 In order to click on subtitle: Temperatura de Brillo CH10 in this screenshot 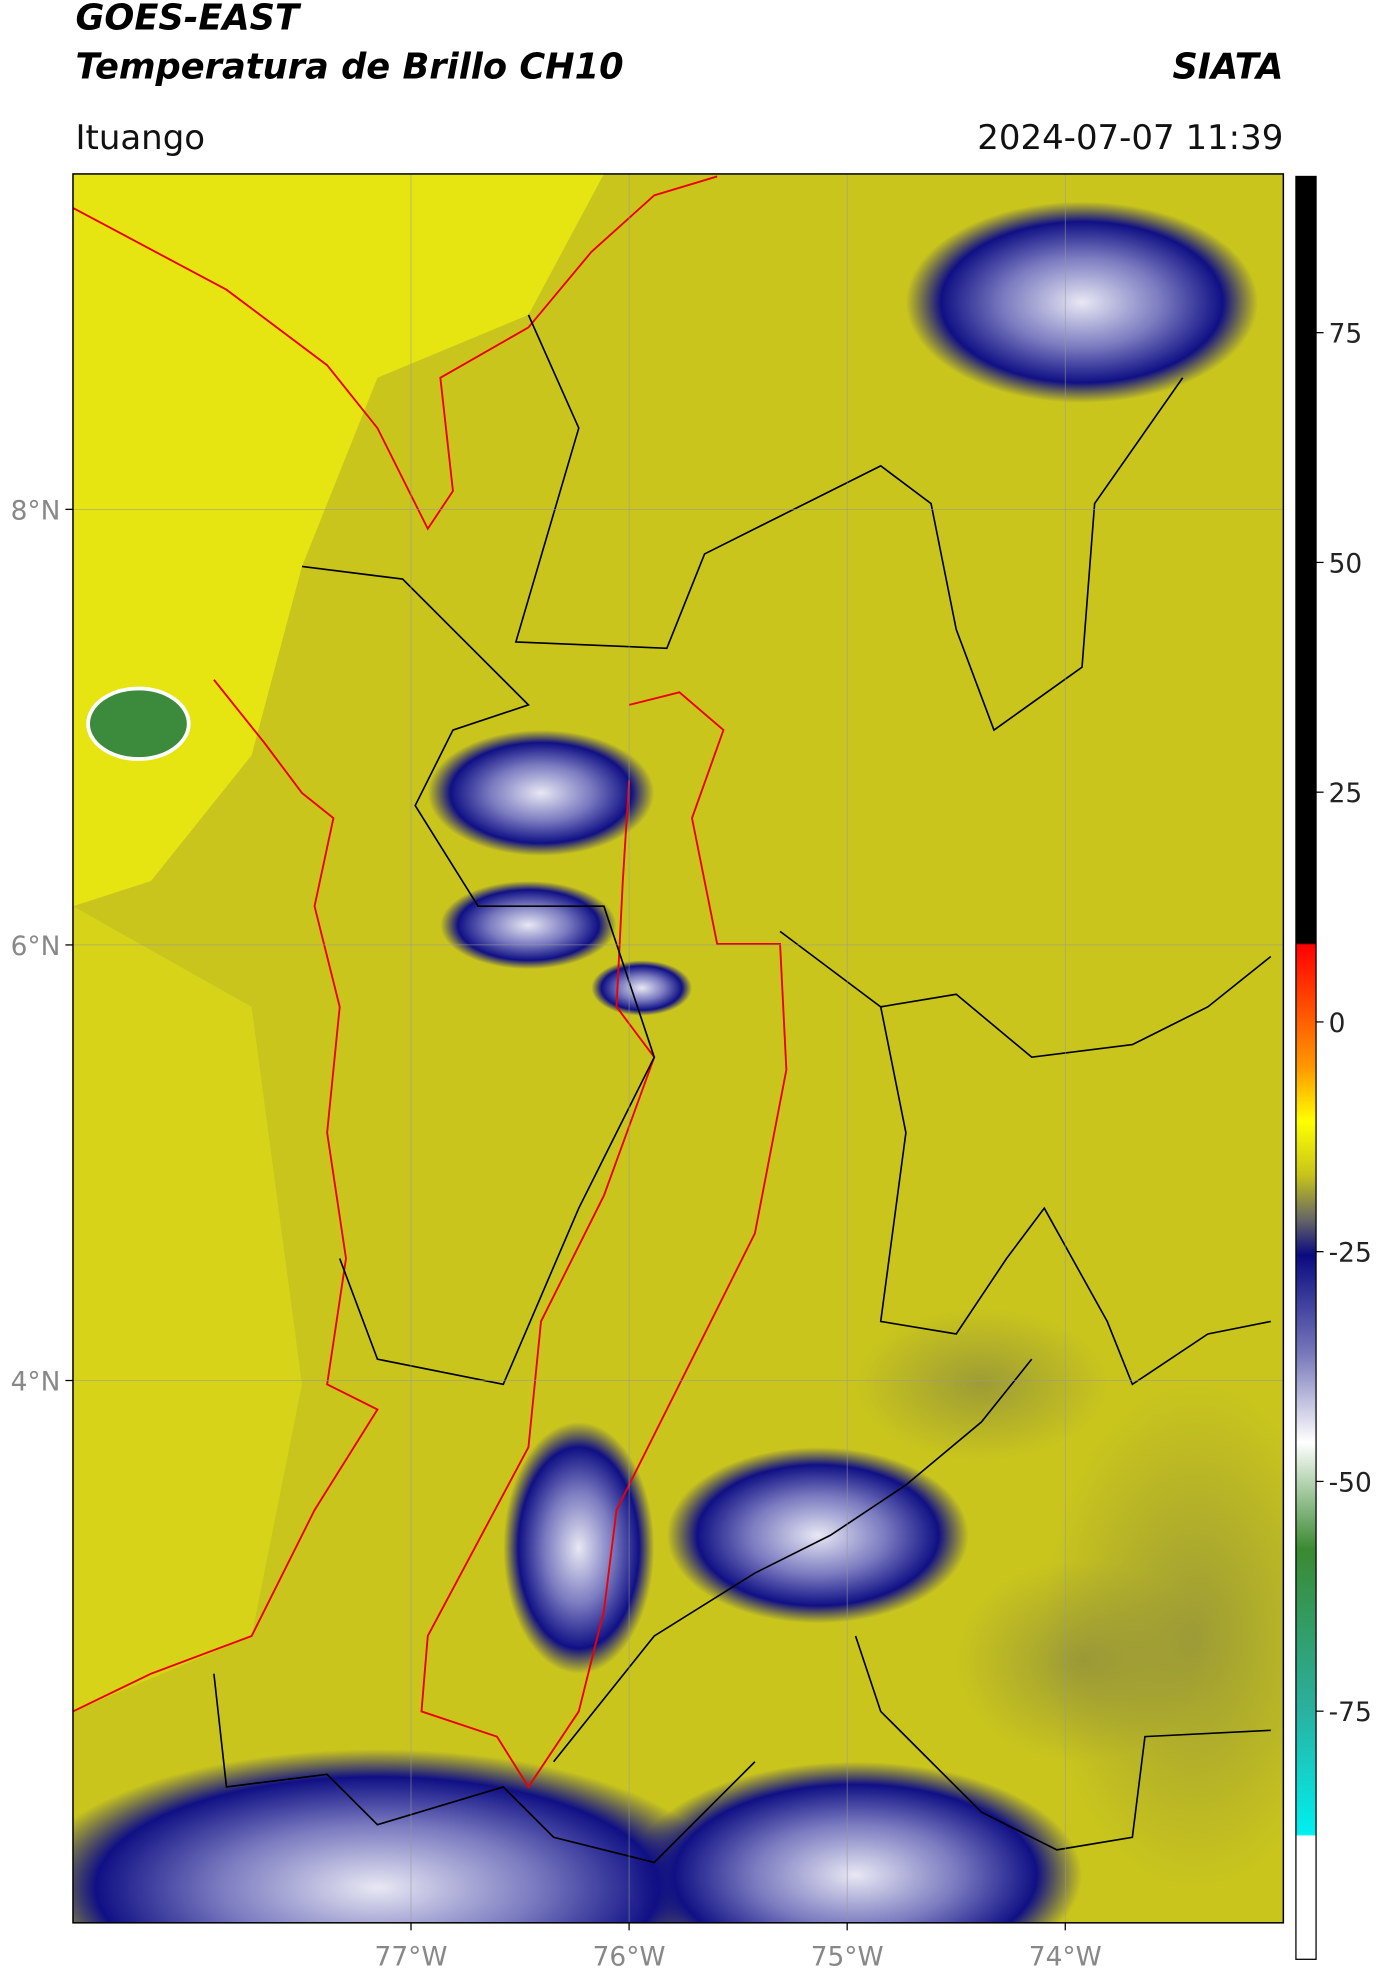, I will do `click(349, 66)`.